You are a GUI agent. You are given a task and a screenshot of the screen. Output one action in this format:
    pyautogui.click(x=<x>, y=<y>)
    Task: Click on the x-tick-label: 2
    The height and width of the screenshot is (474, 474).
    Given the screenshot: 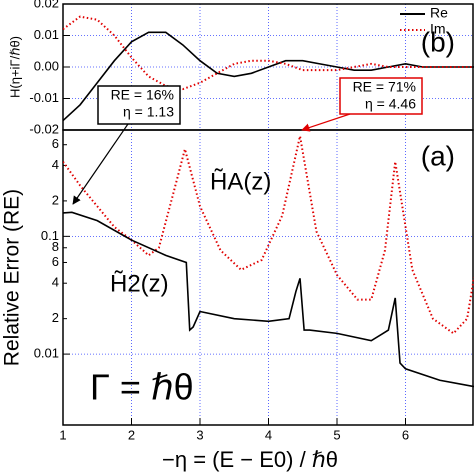 What is the action you would take?
    pyautogui.click(x=131, y=434)
    